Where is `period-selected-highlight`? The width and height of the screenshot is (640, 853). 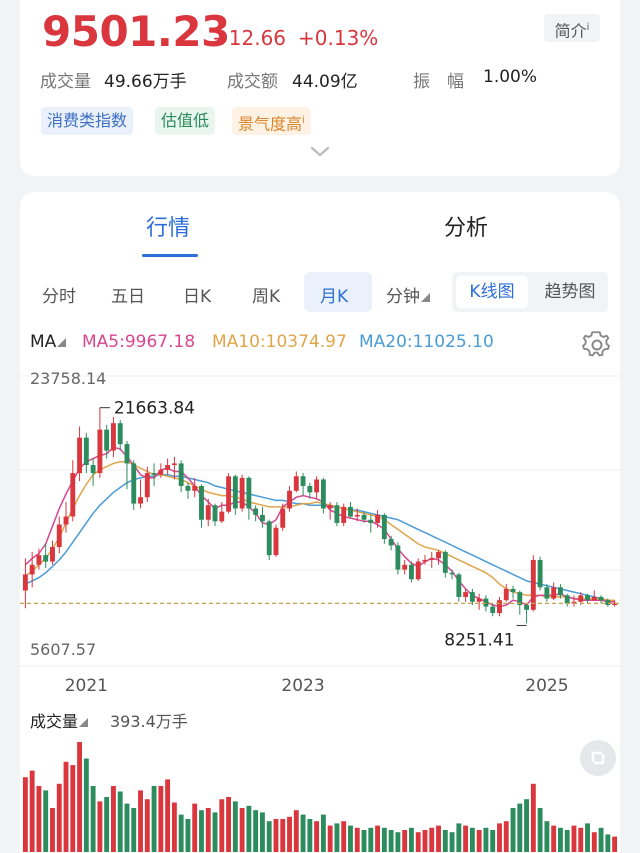
period-selected-highlight is located at coordinates (338, 292).